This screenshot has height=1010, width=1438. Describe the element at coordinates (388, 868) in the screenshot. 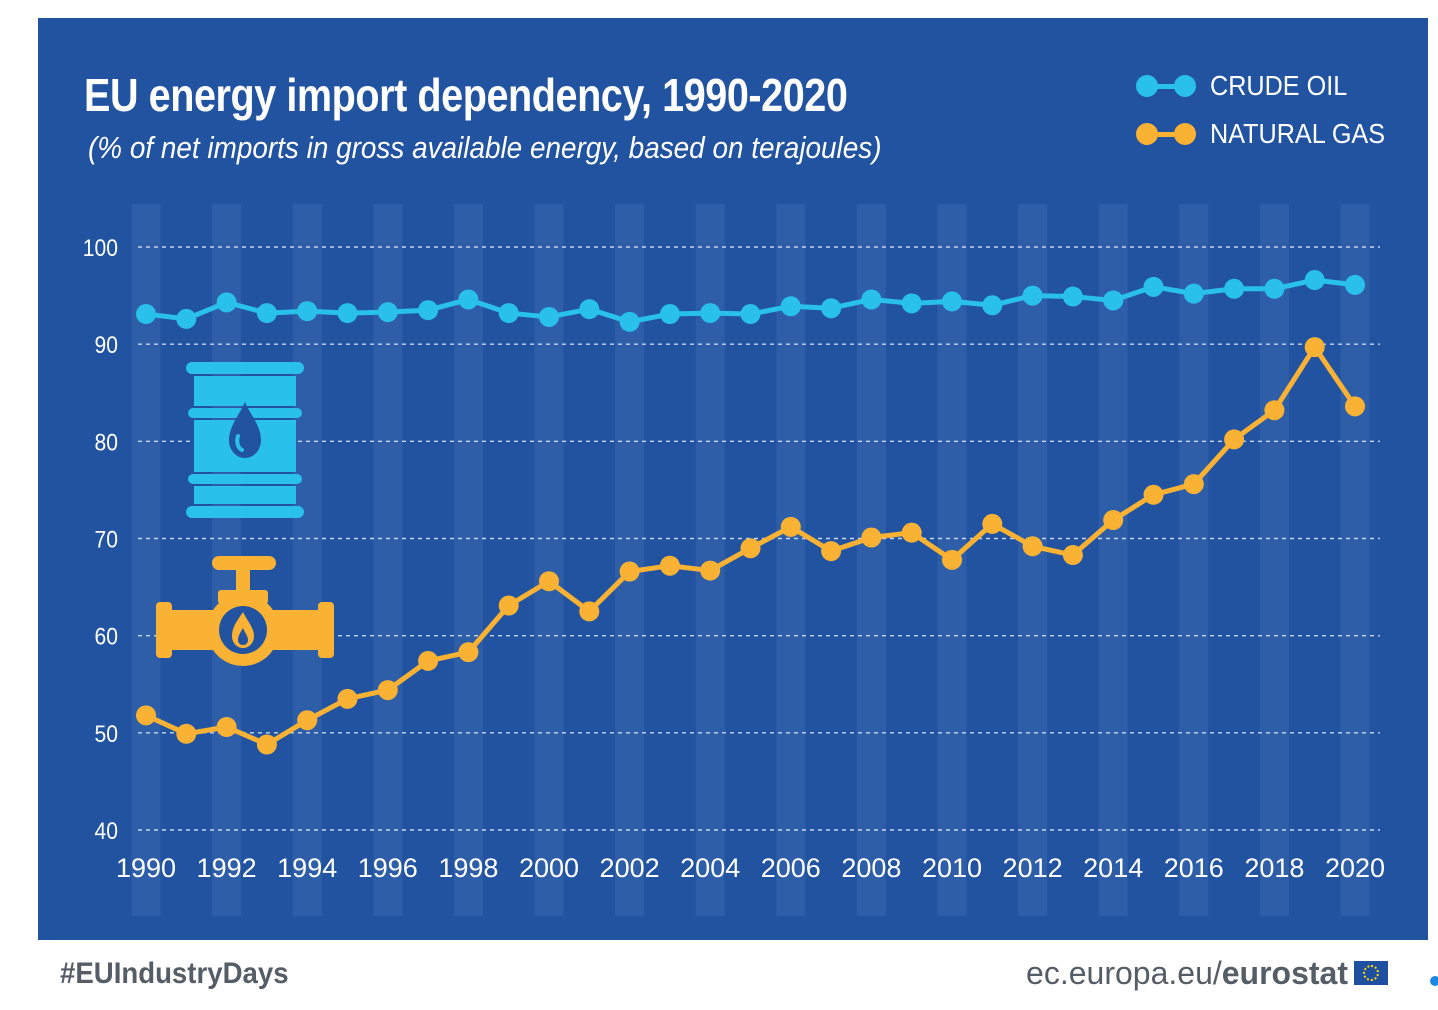

I see `x-tick-label: 1996` at that location.